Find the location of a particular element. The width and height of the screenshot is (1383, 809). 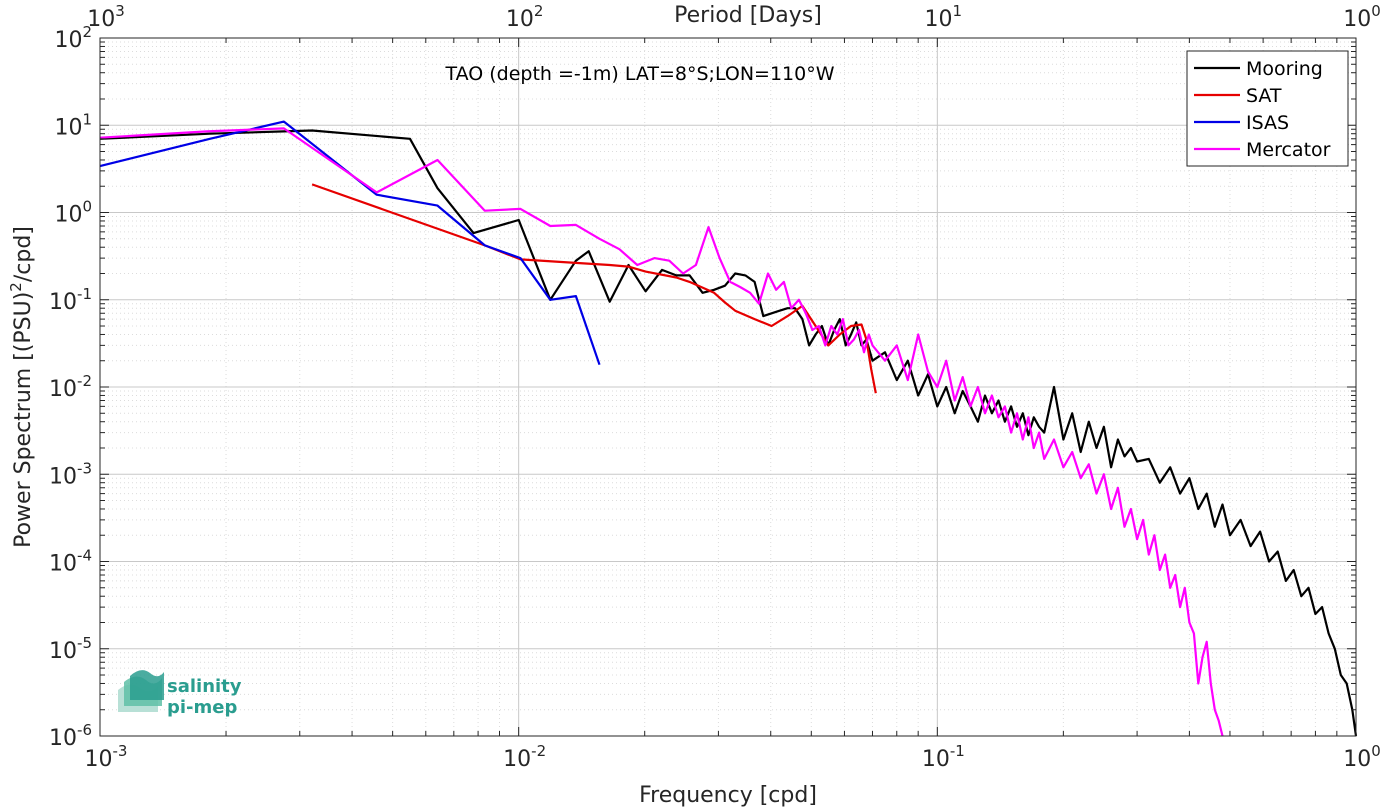

top-tick-label-exp: 1 is located at coordinates (958, 11).